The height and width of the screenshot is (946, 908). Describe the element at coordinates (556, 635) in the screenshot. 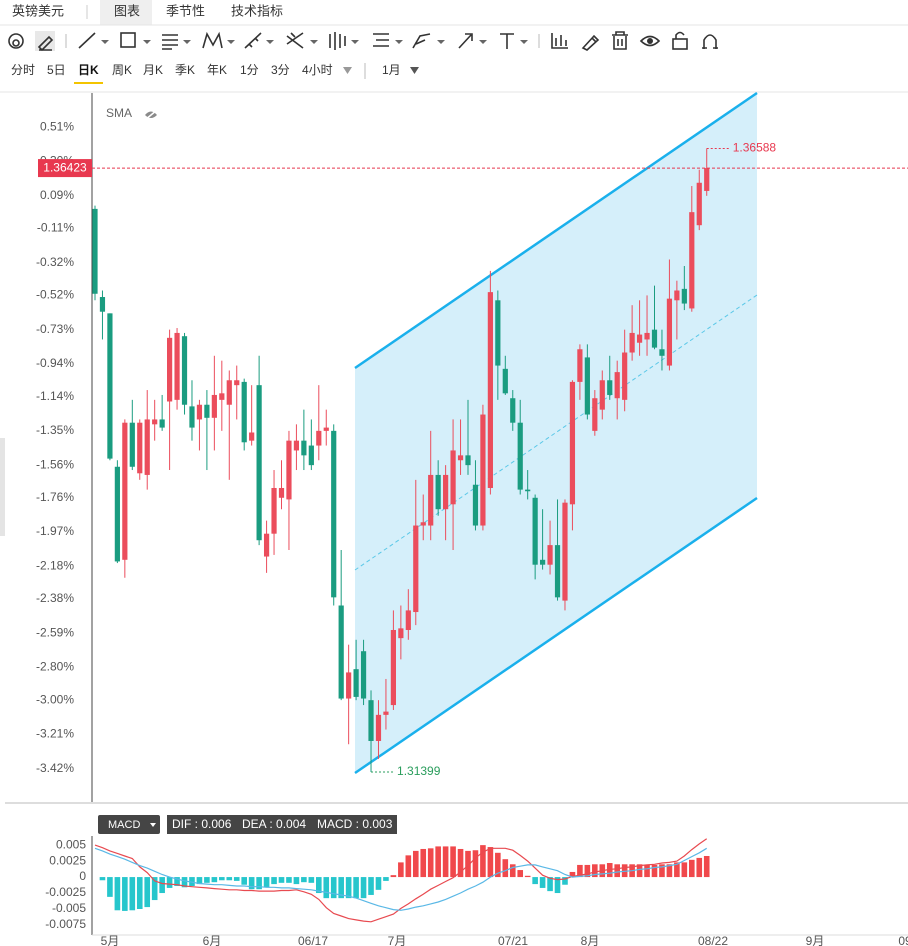

I see `channel-lower` at that location.